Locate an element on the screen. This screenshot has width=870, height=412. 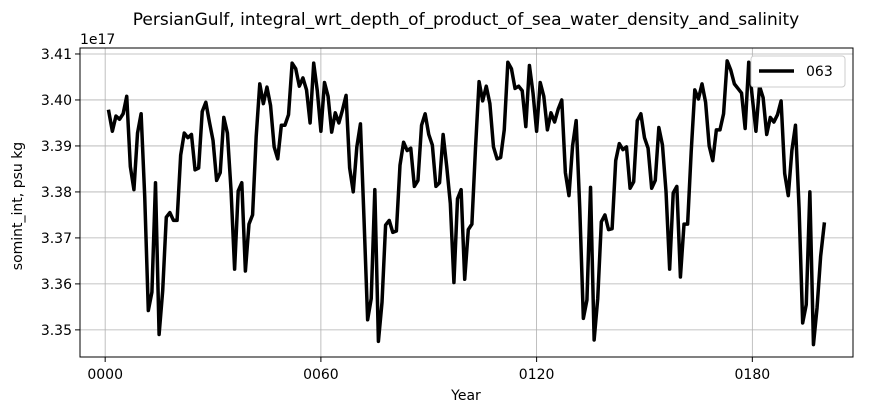
legend-box is located at coordinates (798, 71).